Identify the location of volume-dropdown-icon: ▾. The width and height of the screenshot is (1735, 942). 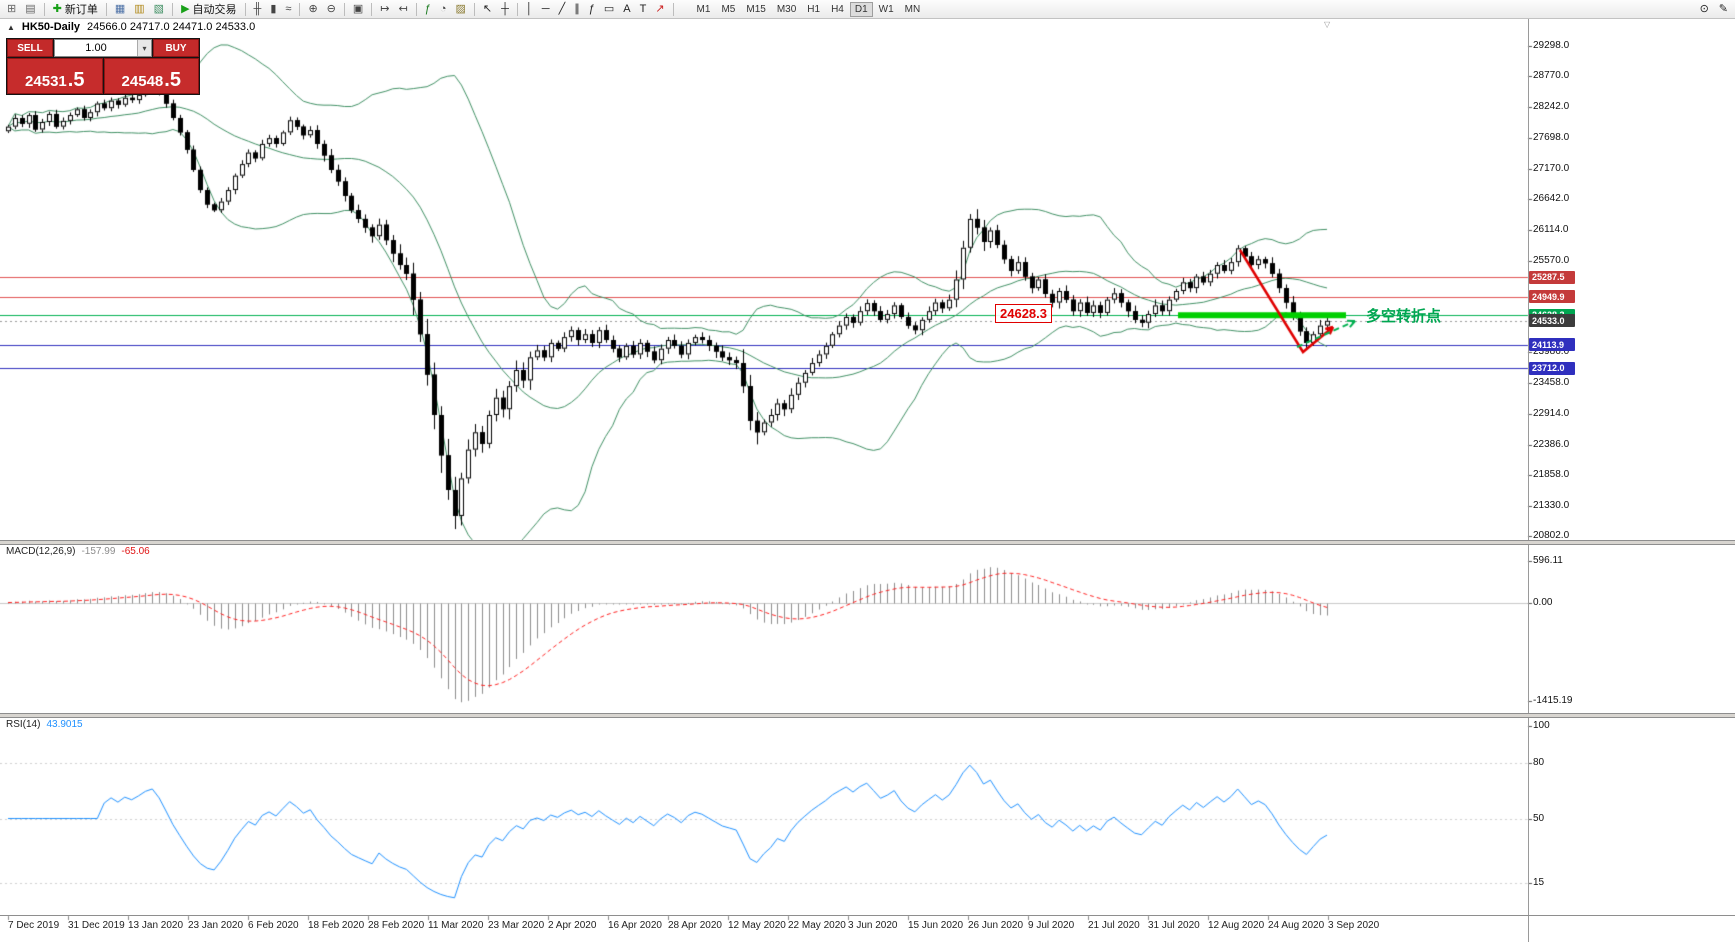
(144, 48).